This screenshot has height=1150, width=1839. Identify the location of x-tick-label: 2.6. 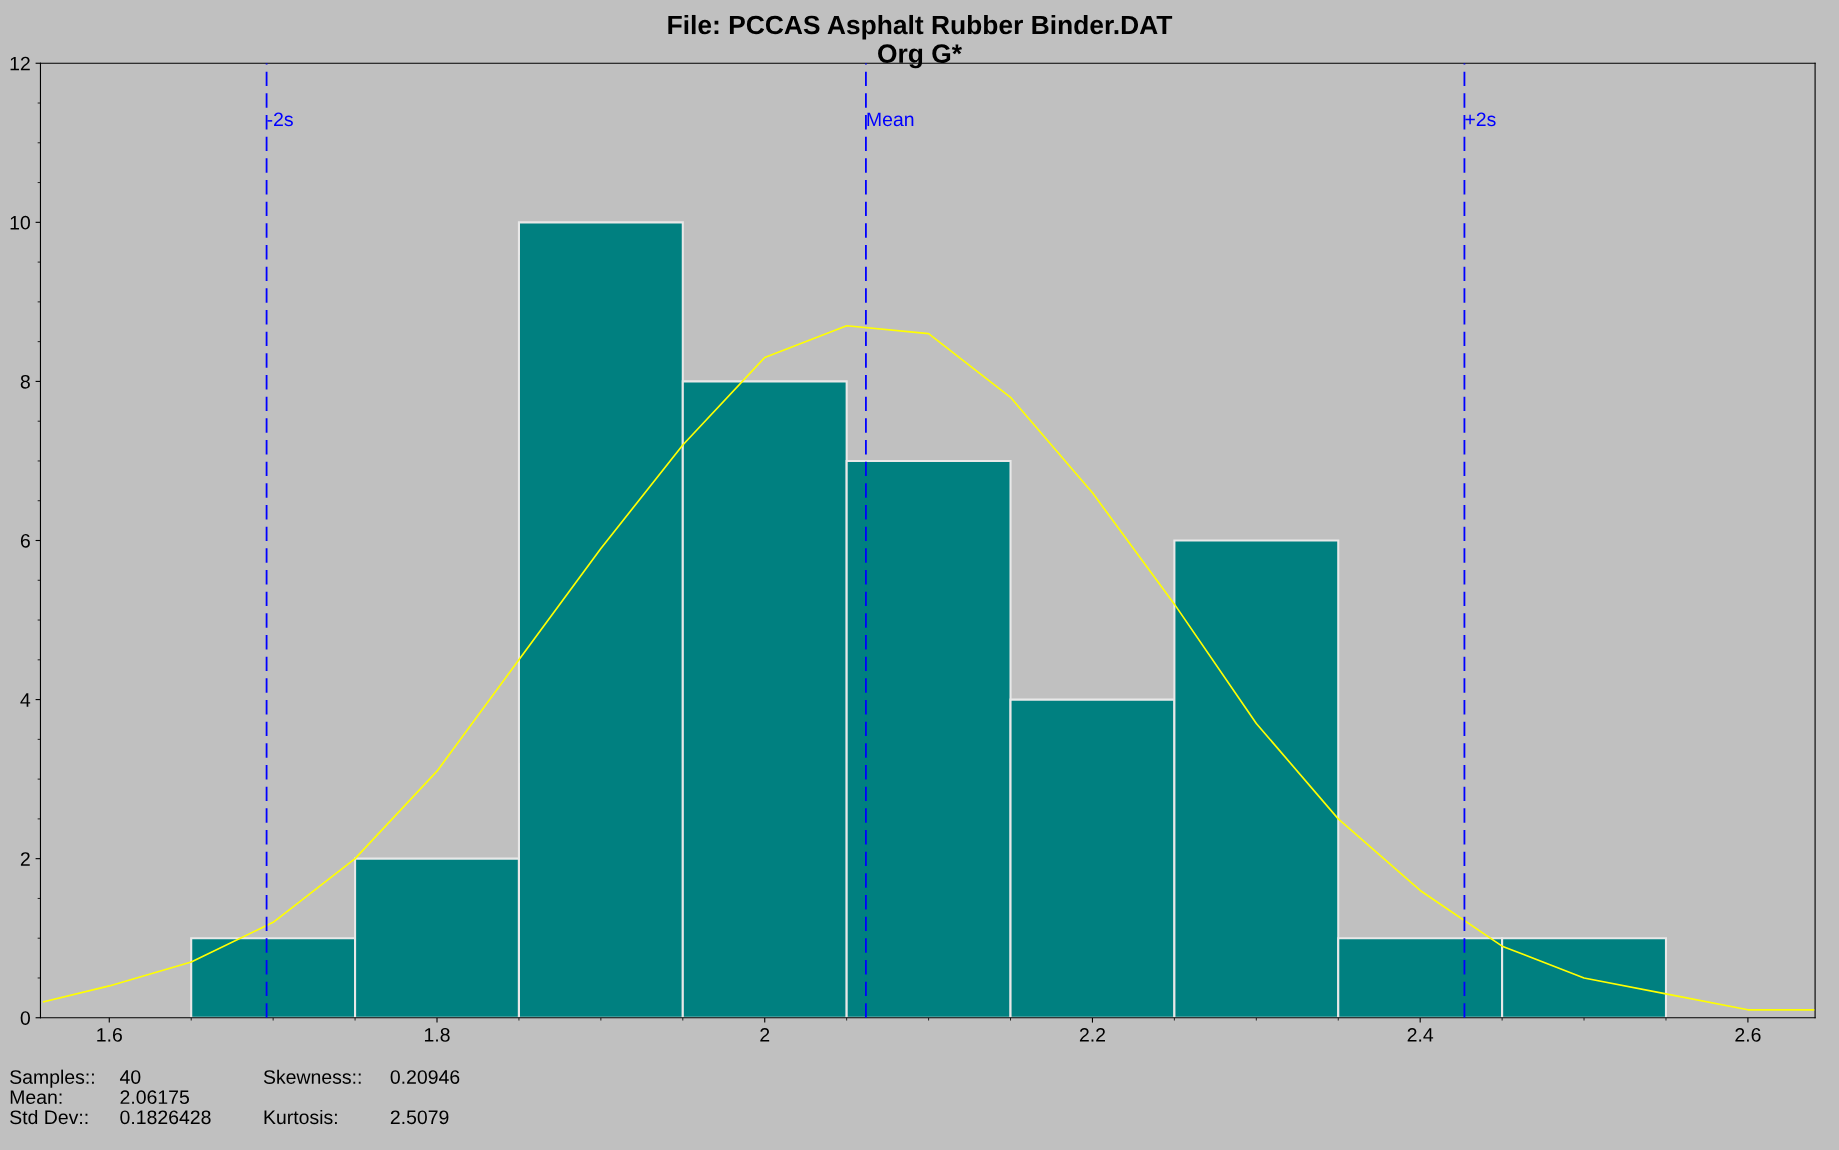
(1748, 1034).